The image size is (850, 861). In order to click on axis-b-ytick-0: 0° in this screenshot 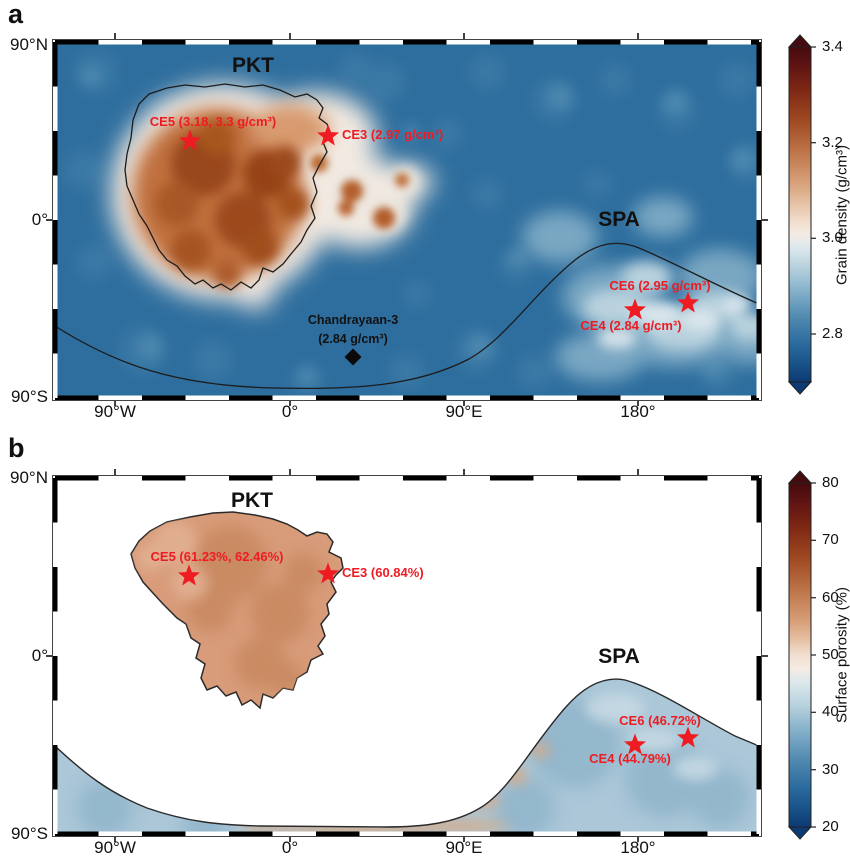, I will do `click(39, 655)`.